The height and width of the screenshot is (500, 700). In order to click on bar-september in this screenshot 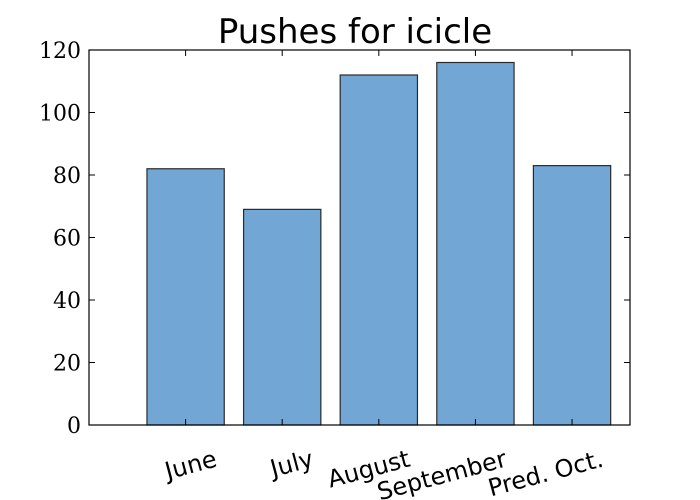, I will do `click(475, 243)`.